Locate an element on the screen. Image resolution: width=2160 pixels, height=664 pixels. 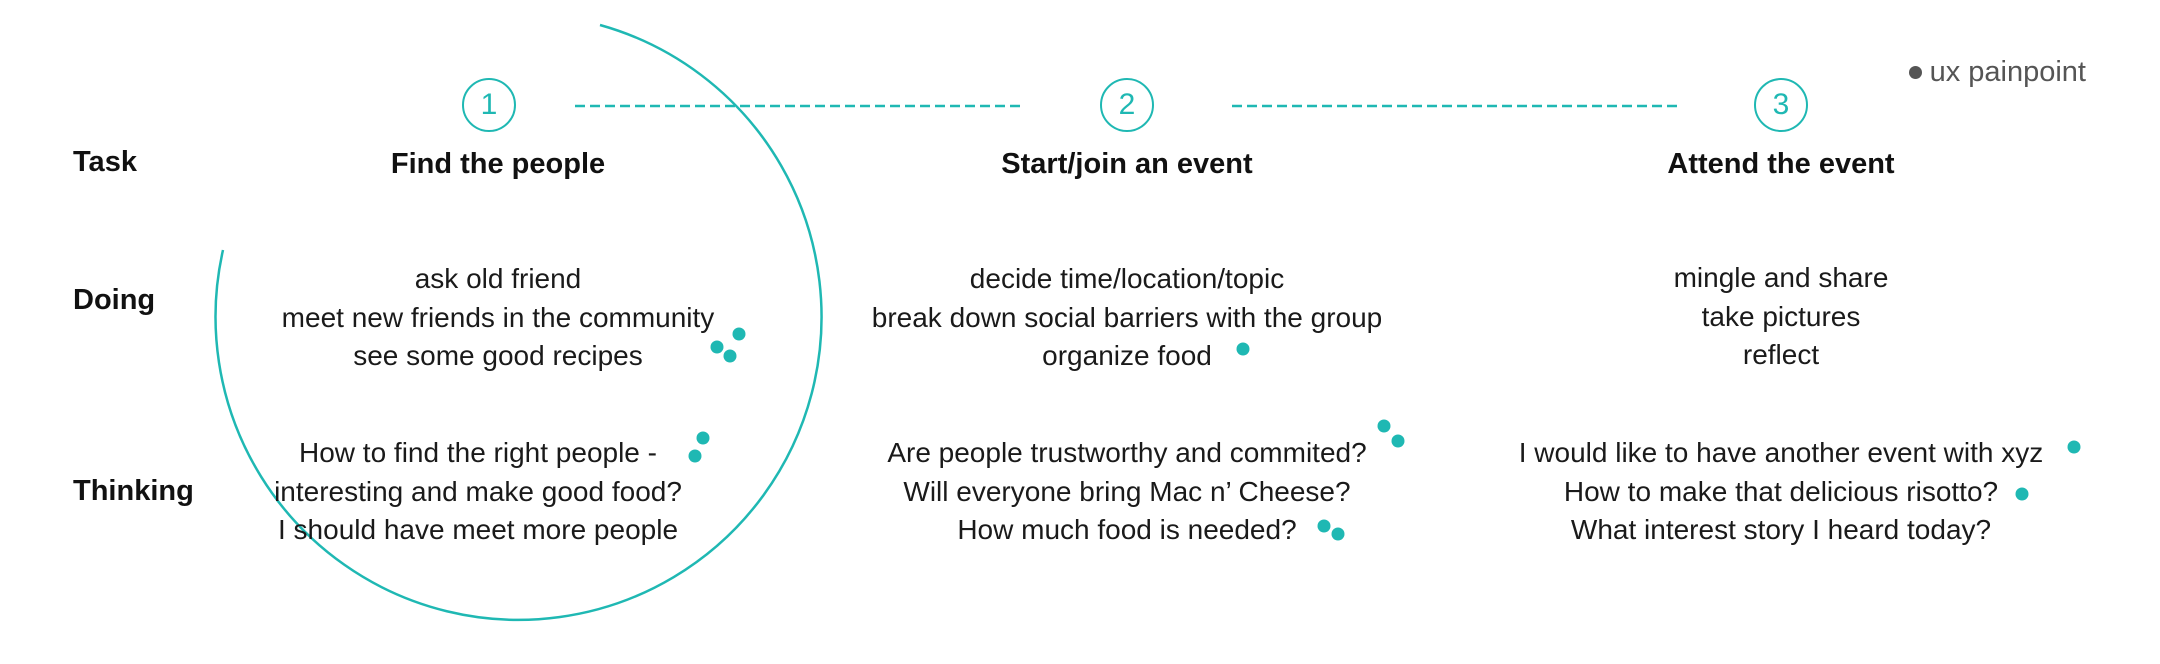
doing-item: organize food is located at coordinates (1127, 355).